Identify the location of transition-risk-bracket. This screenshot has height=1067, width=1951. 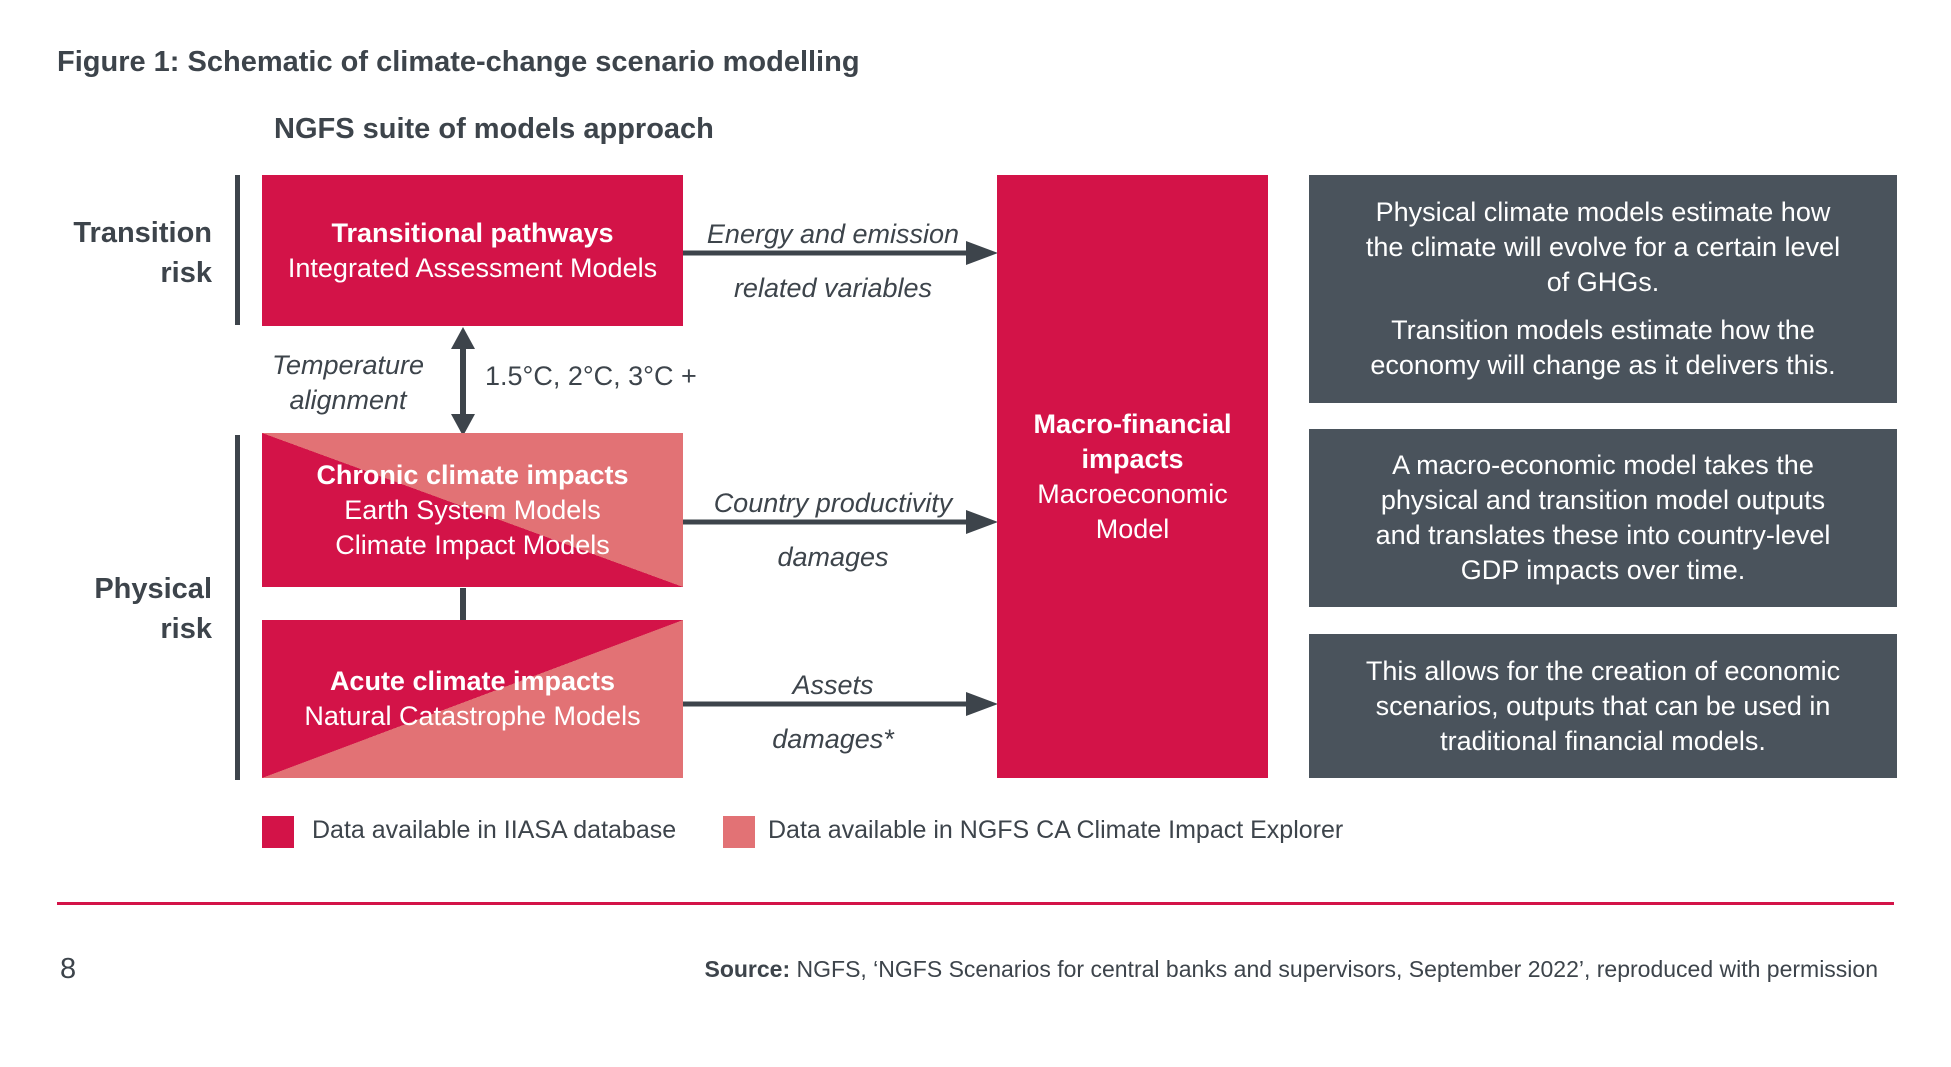
(237, 250).